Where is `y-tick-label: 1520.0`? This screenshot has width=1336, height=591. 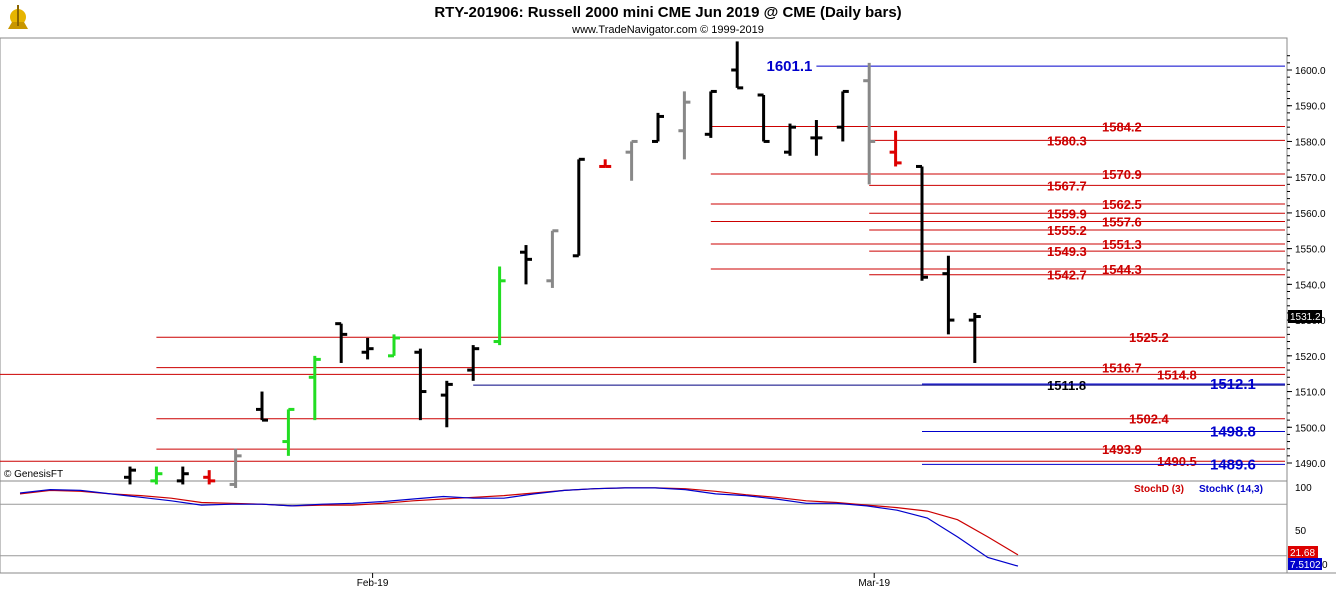 y-tick-label: 1520.0 is located at coordinates (1310, 357).